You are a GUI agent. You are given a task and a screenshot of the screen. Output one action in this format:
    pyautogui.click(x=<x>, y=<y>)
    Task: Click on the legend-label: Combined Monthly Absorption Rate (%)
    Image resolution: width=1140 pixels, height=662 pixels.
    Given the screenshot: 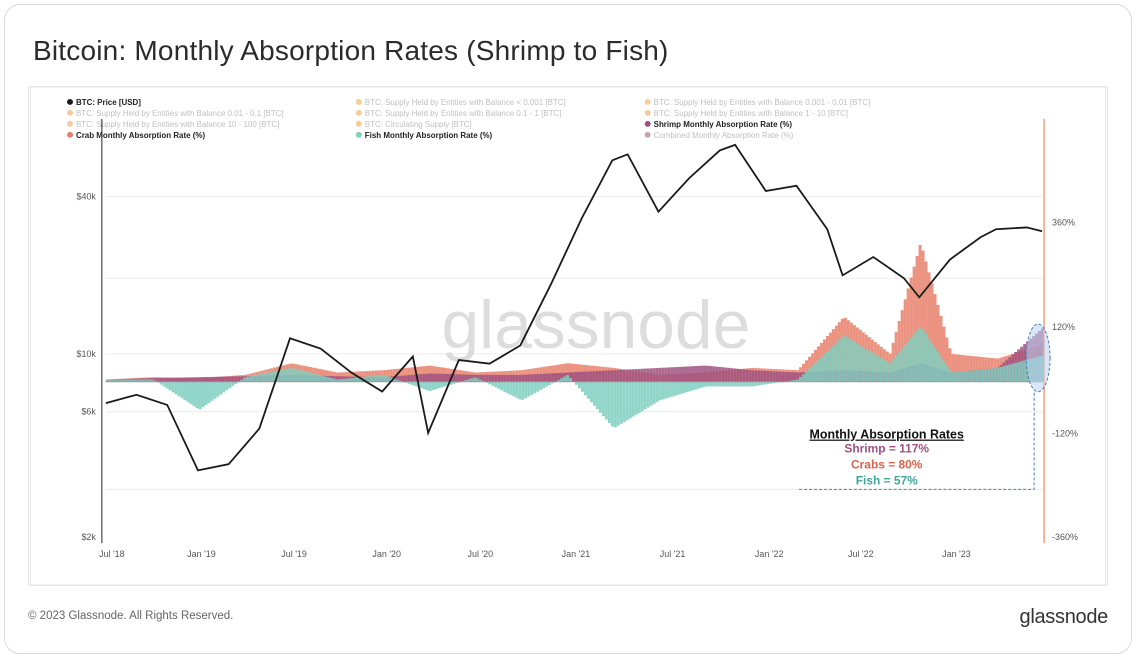 What is the action you would take?
    pyautogui.click(x=724, y=135)
    